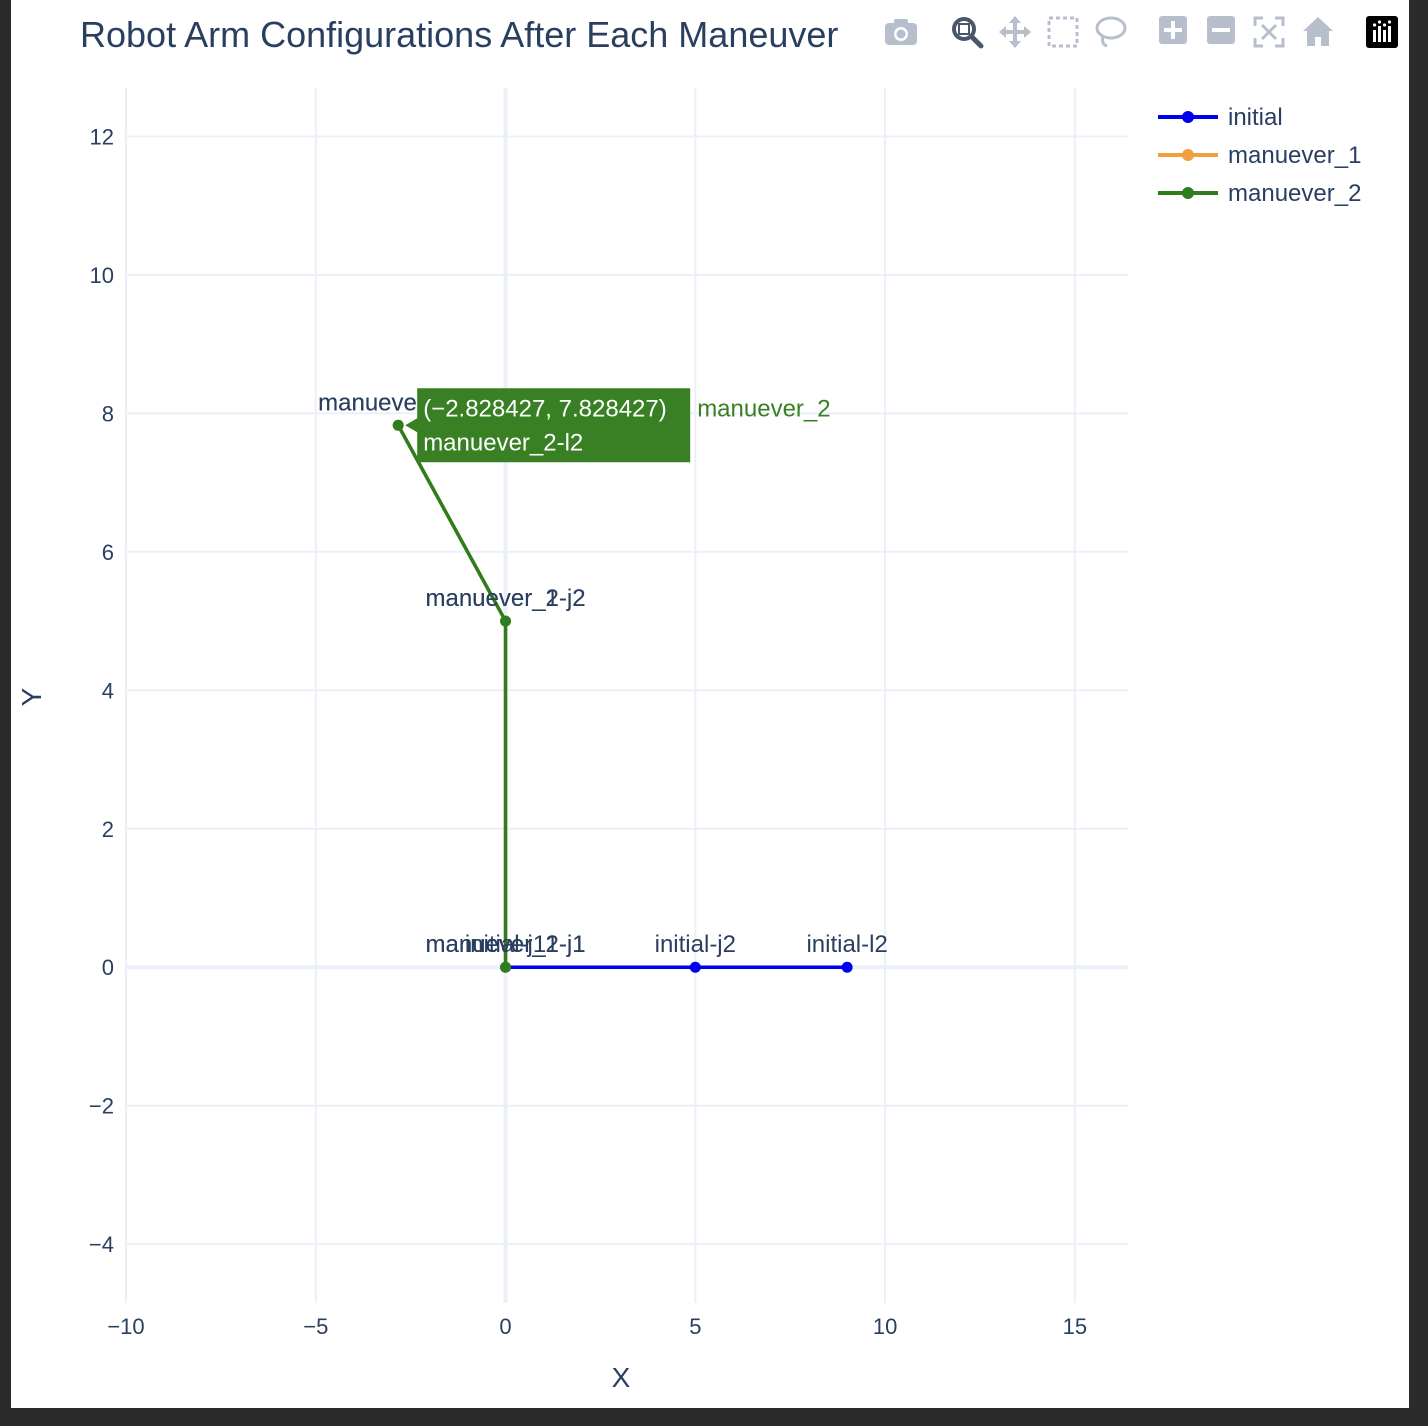 The image size is (1428, 1426). Describe the element at coordinates (1294, 155) in the screenshot. I see `legend-label: manuever_1` at that location.